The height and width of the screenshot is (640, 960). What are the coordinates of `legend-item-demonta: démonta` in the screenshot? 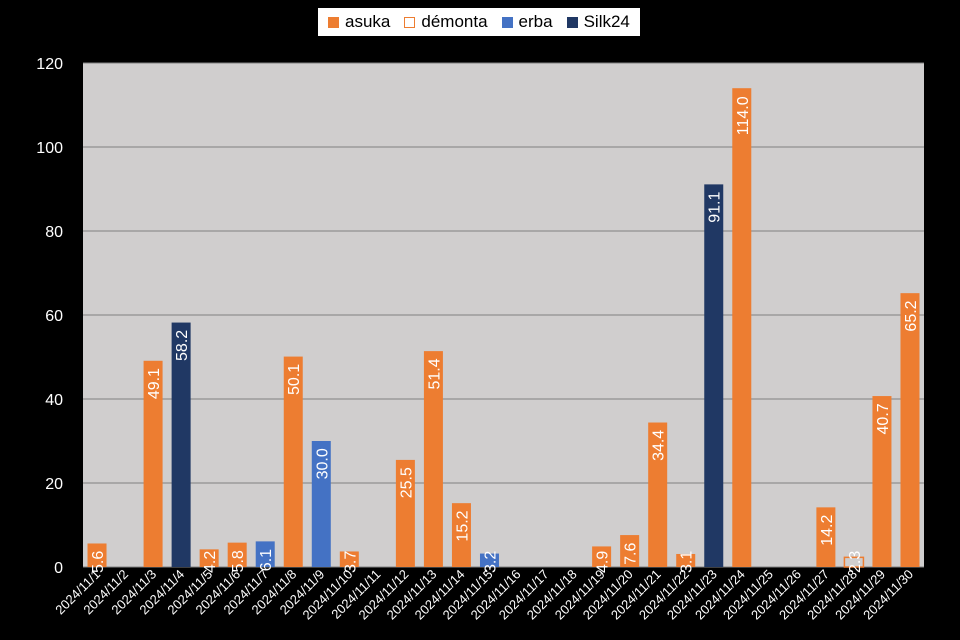 It's located at (446, 22).